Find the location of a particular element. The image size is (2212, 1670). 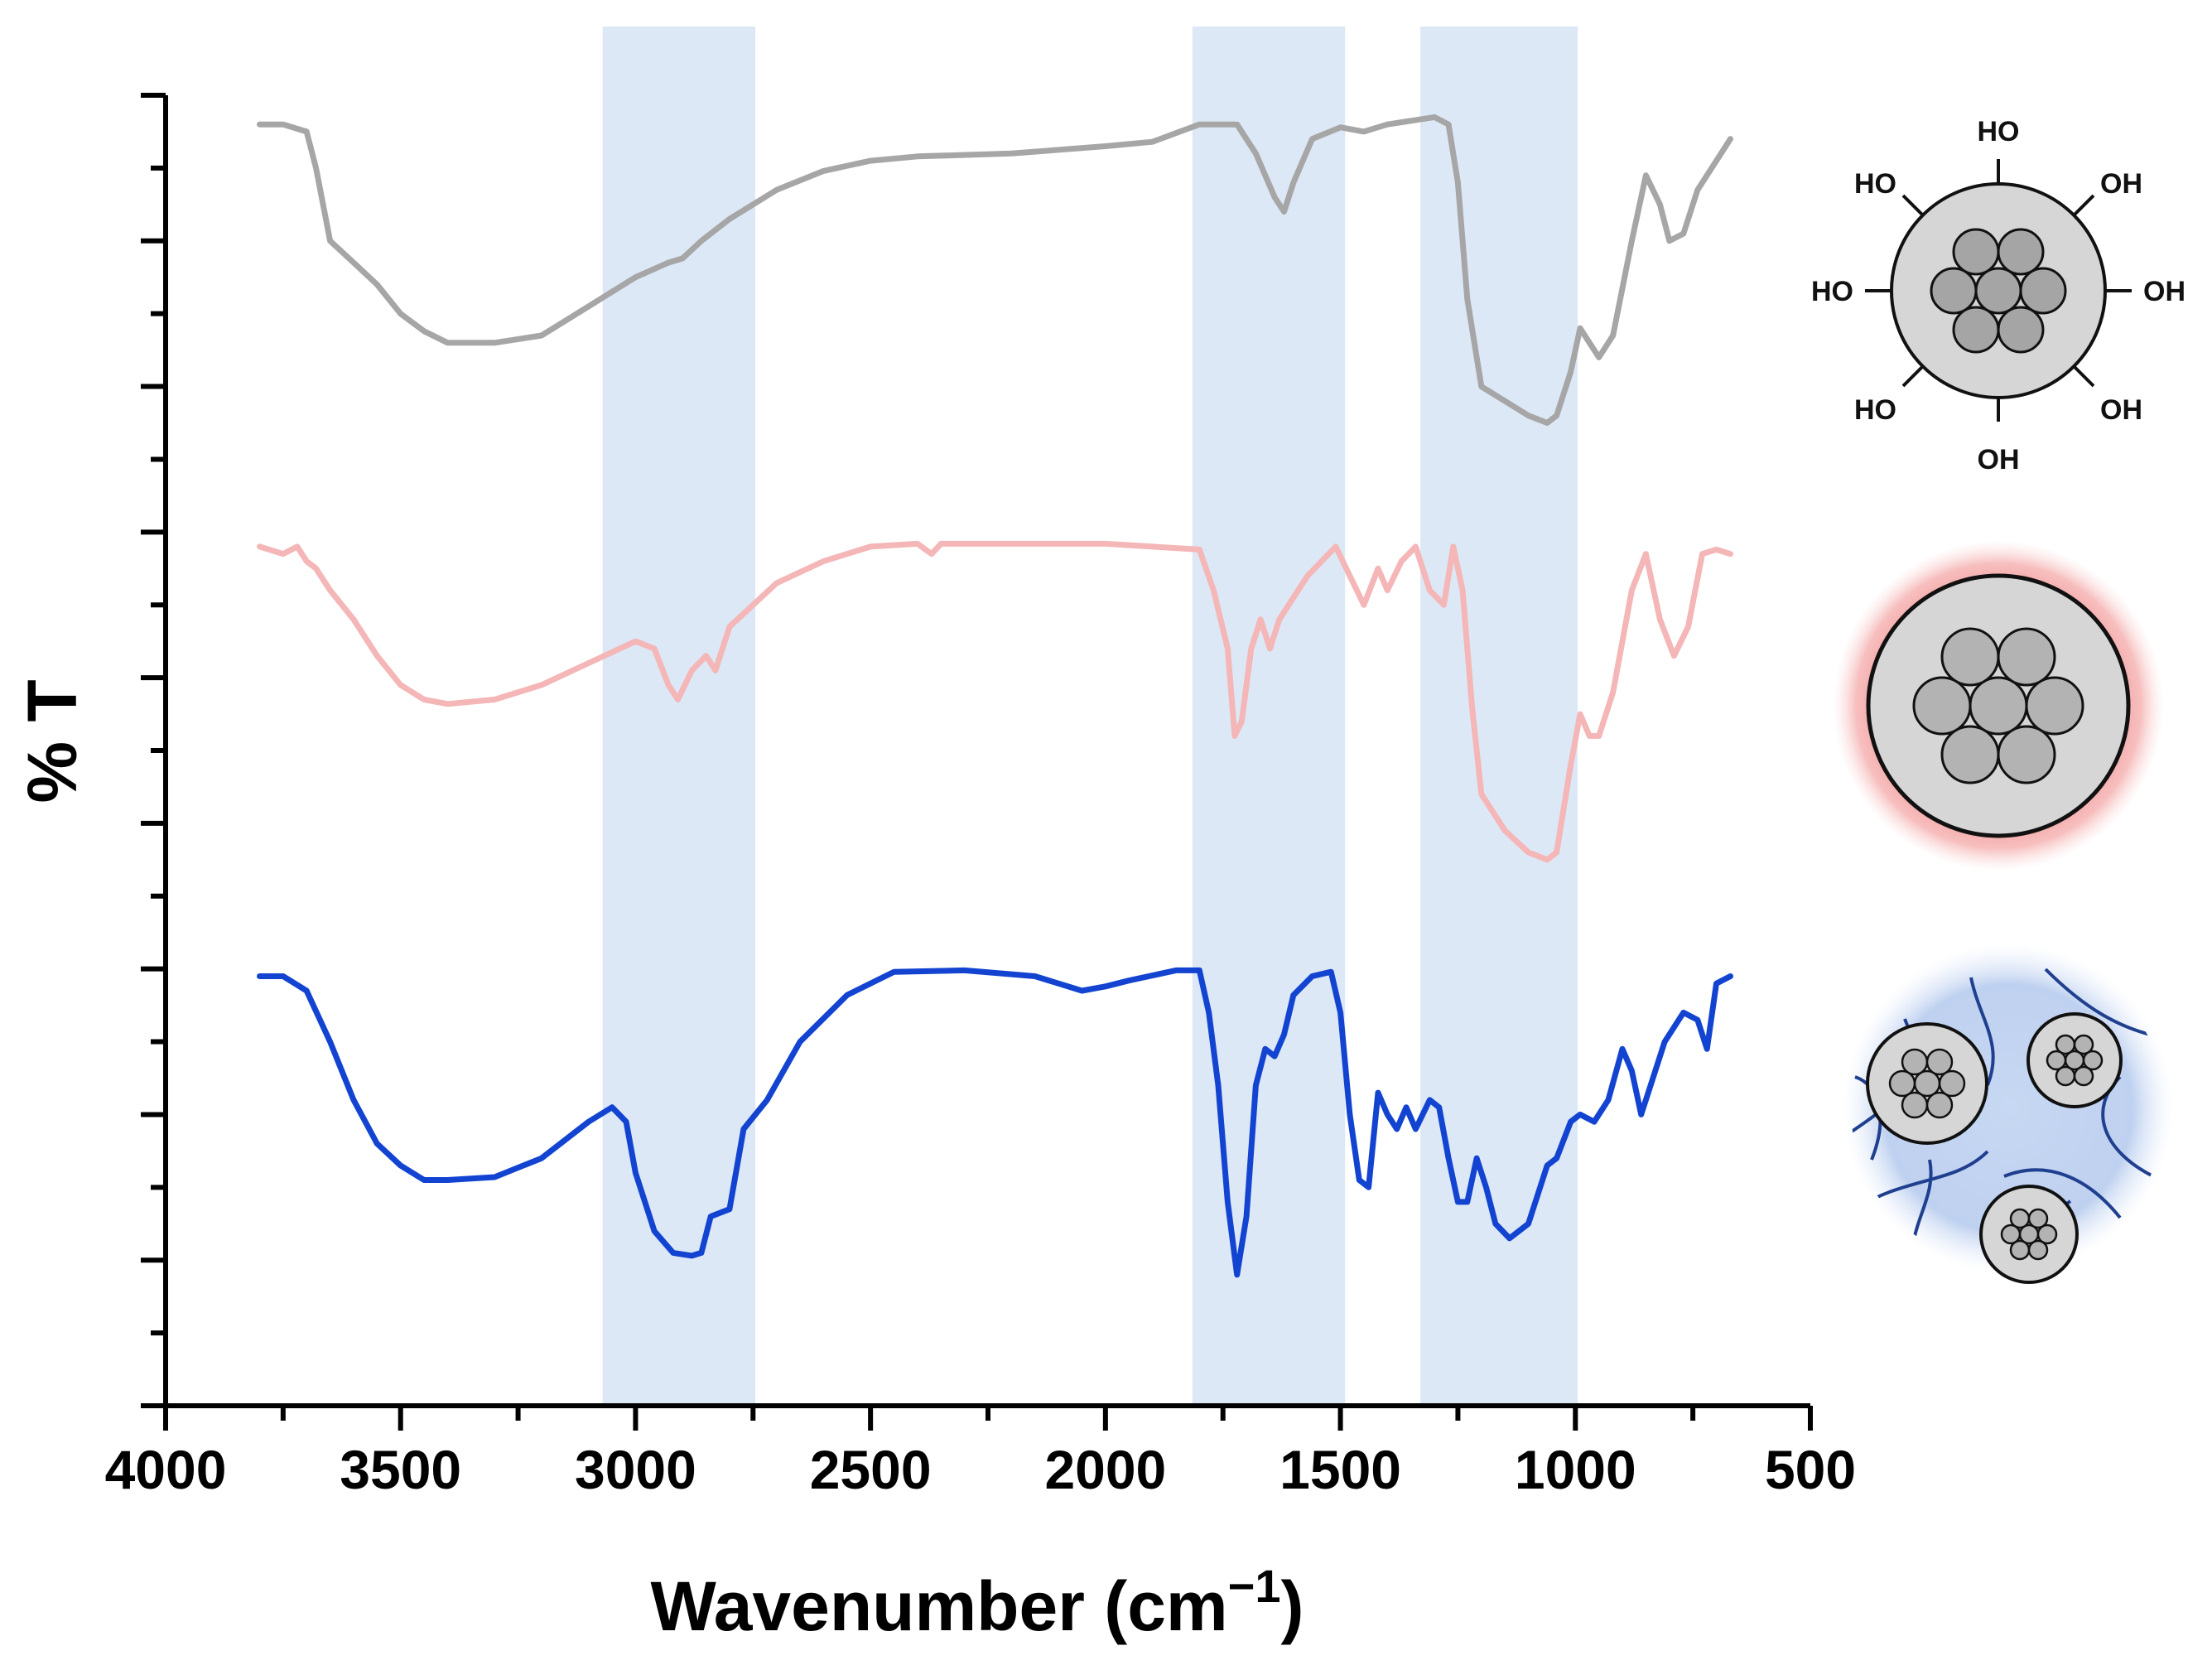

x-tick-label: 1000 is located at coordinates (1575, 1469).